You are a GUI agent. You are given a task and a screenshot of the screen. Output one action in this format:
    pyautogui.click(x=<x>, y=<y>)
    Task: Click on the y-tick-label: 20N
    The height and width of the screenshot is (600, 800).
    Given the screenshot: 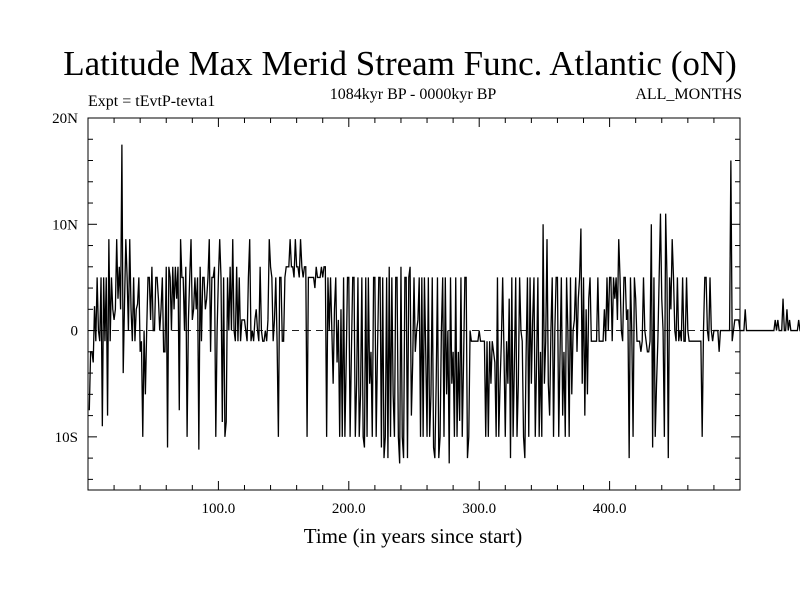 What is the action you would take?
    pyautogui.click(x=65, y=119)
    